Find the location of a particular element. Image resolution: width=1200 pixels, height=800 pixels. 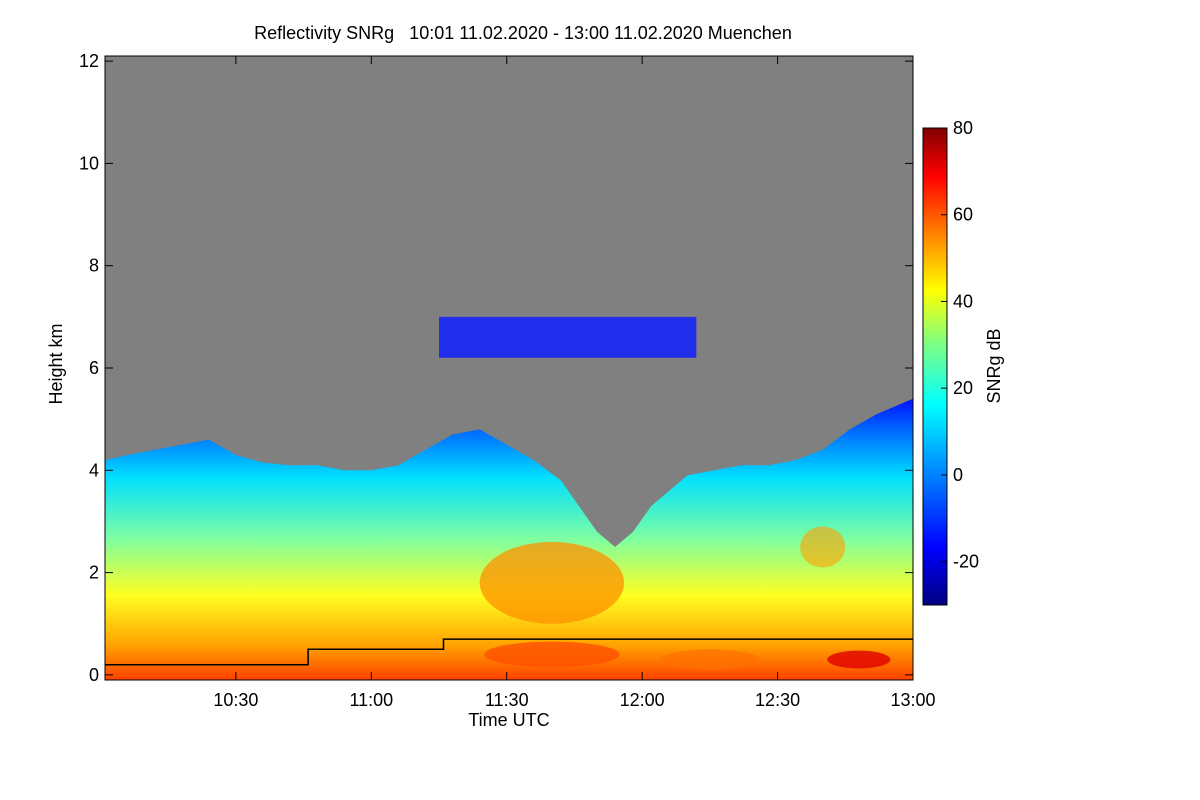

colorbar is located at coordinates (935, 366).